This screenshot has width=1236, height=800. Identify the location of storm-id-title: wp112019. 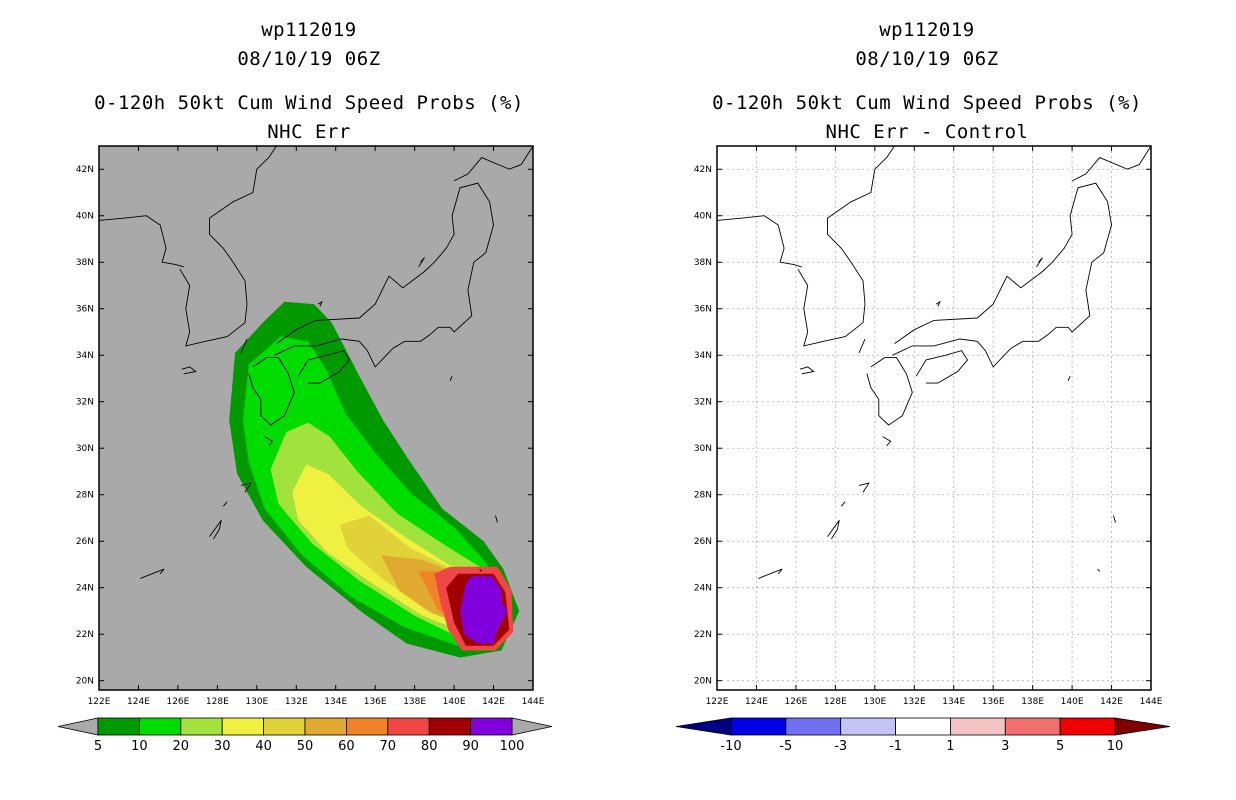
(309, 30).